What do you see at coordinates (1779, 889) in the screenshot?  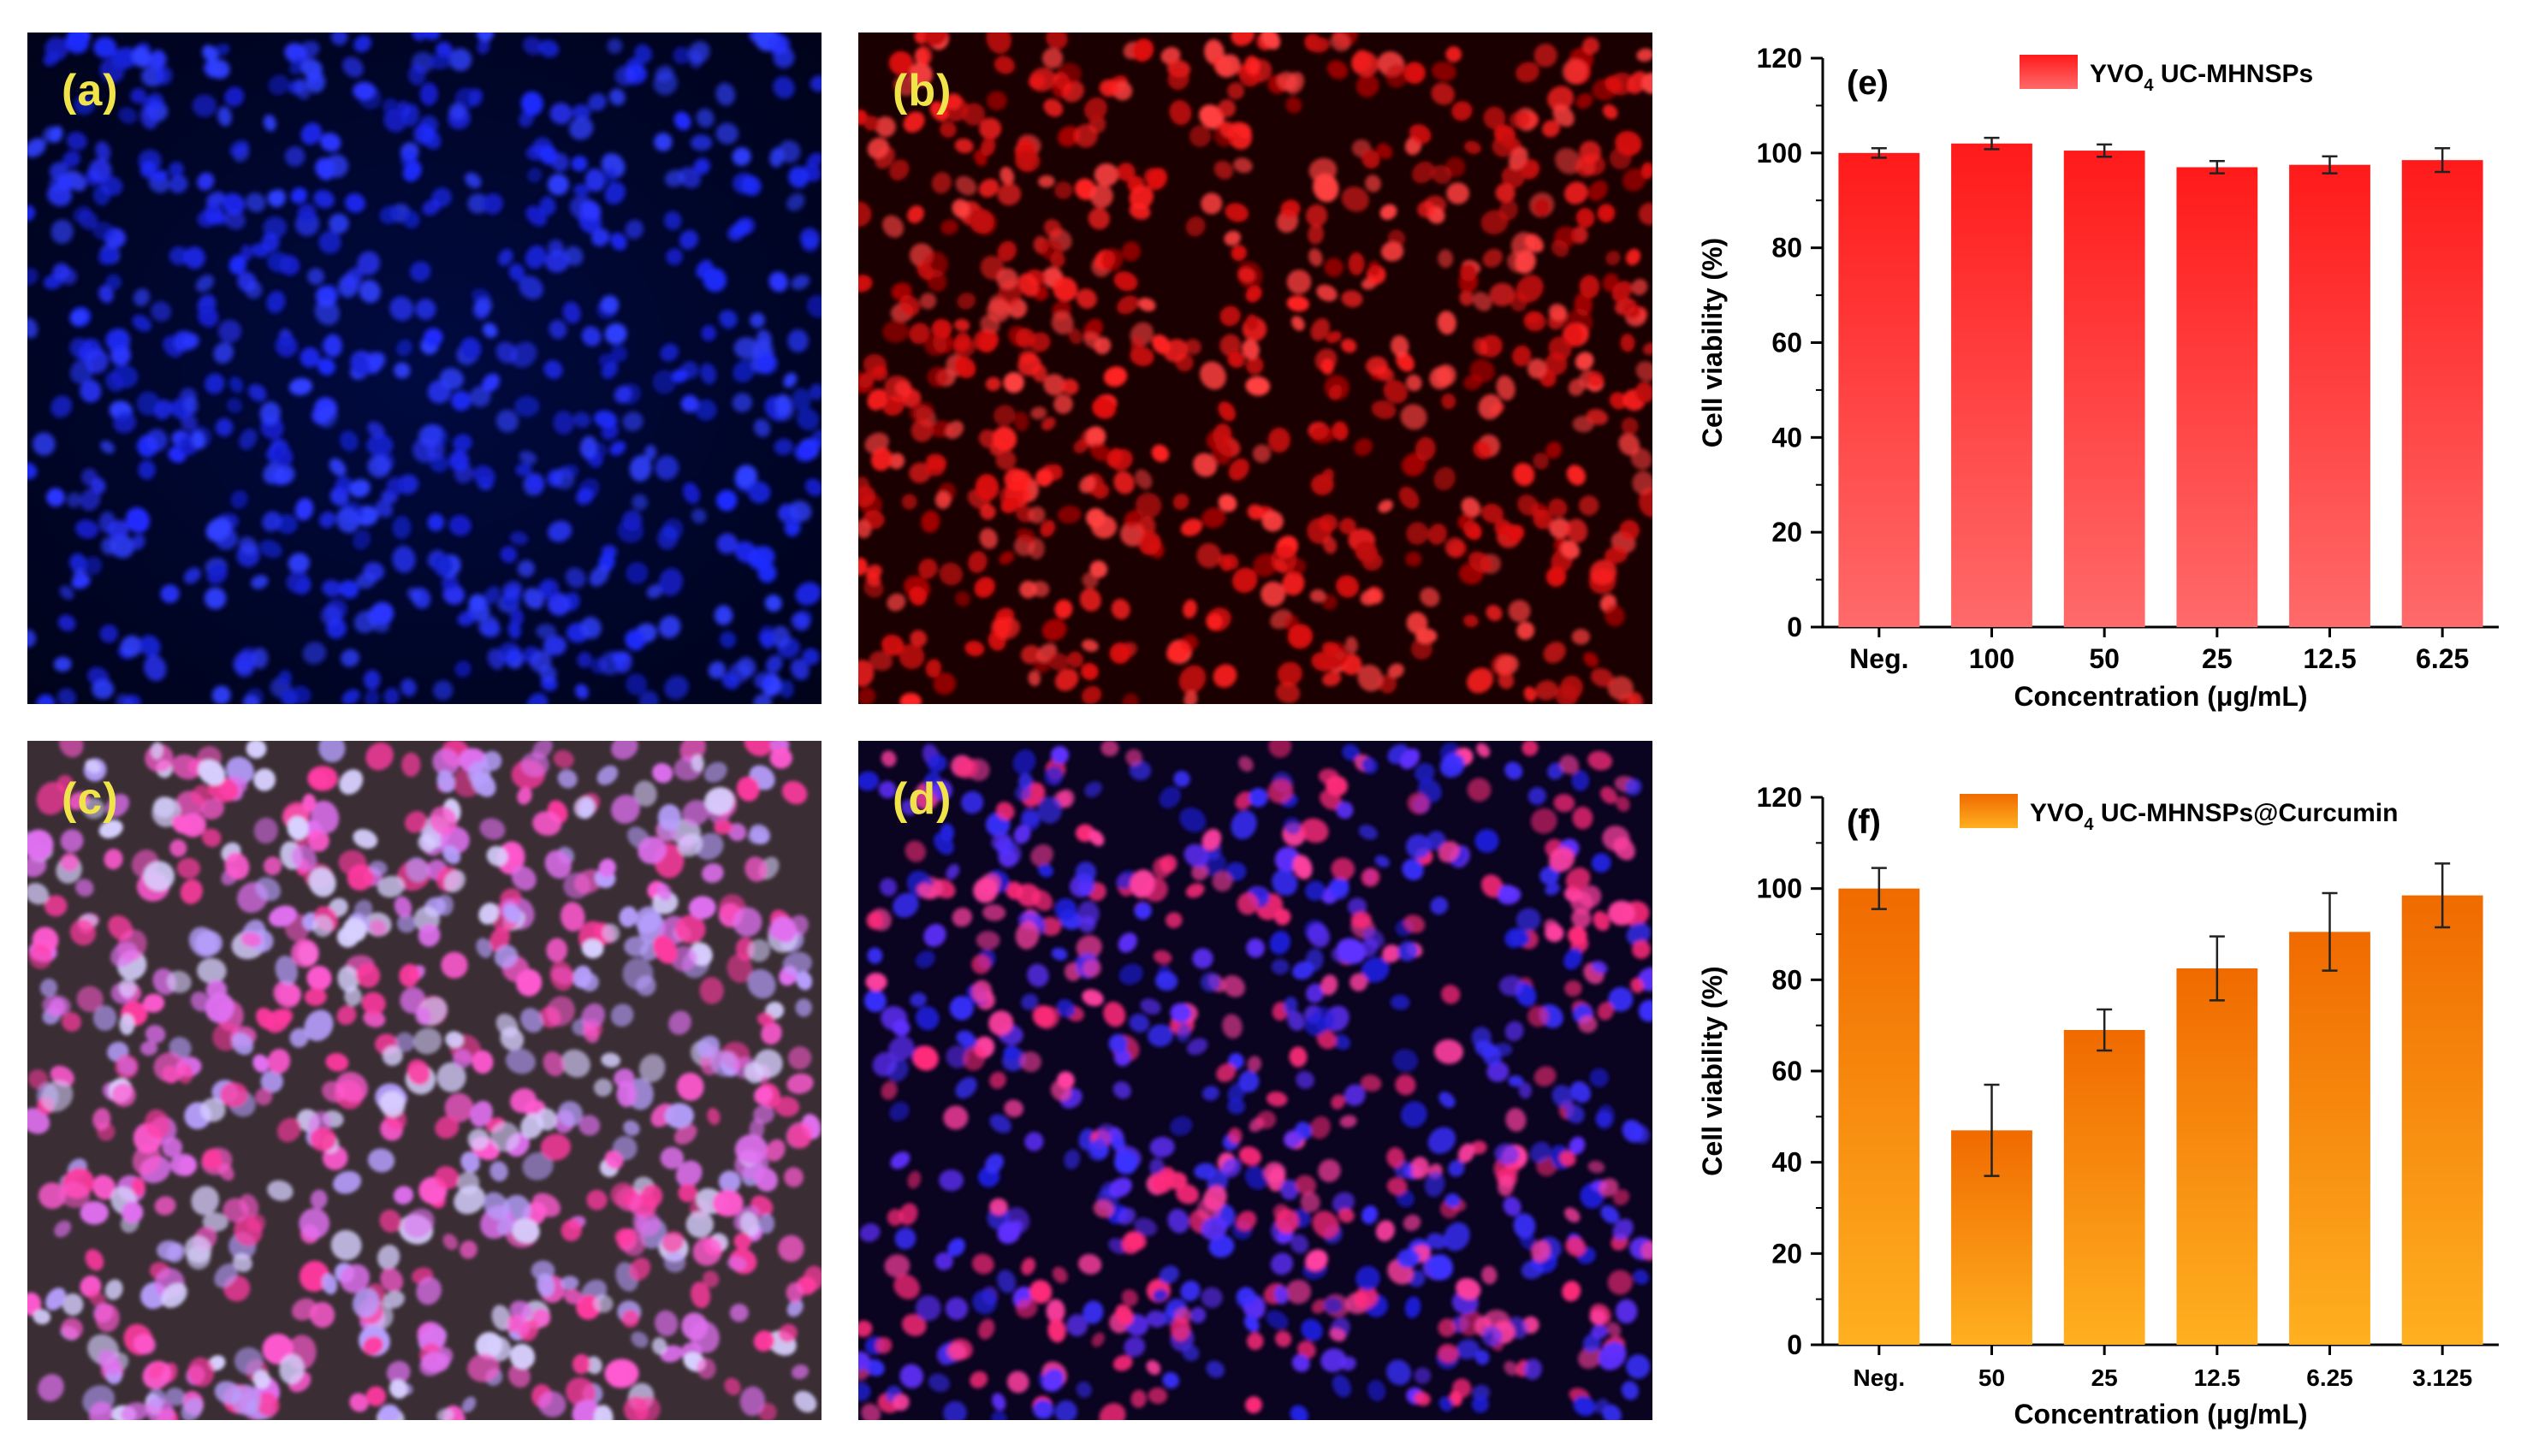 I see `y-tick-label: 100` at bounding box center [1779, 889].